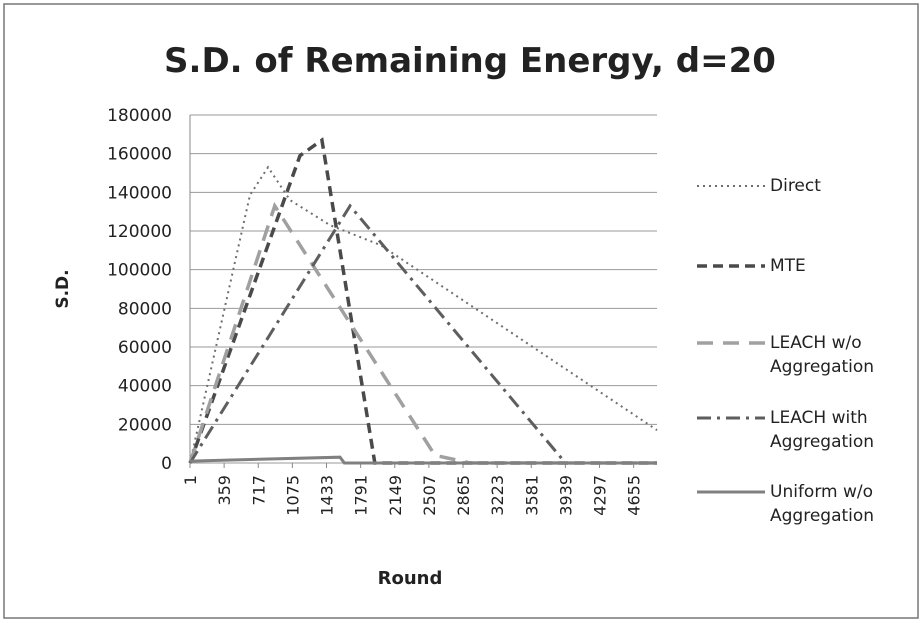 This screenshot has width=923, height=623. What do you see at coordinates (822, 355) in the screenshot?
I see `legend-label: LEACH w/o Aggregation` at bounding box center [822, 355].